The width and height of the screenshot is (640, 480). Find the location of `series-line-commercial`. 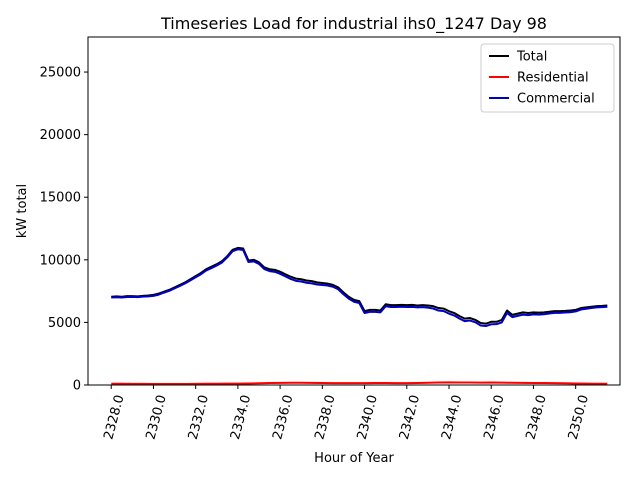

series-line-commercial is located at coordinates (359, 288).